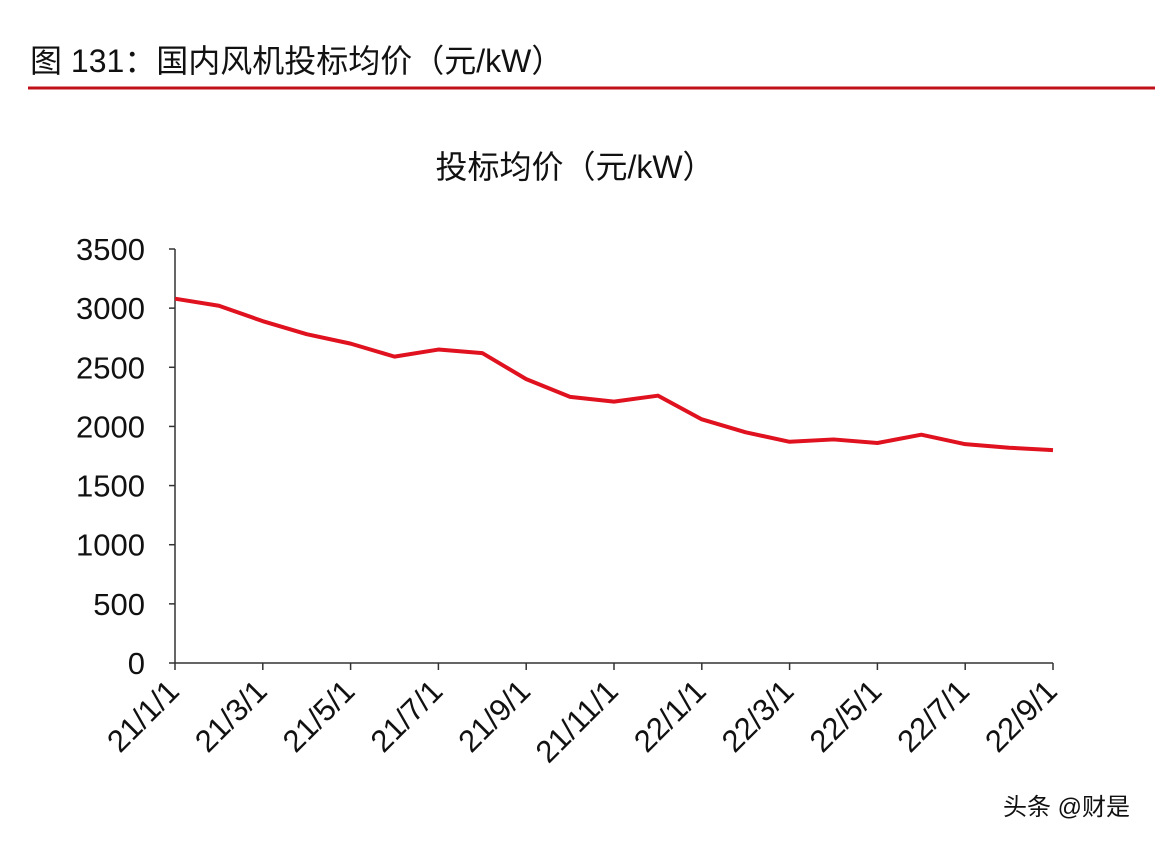 The height and width of the screenshot is (846, 1158). I want to click on y-tick-label: 2500, so click(110, 367).